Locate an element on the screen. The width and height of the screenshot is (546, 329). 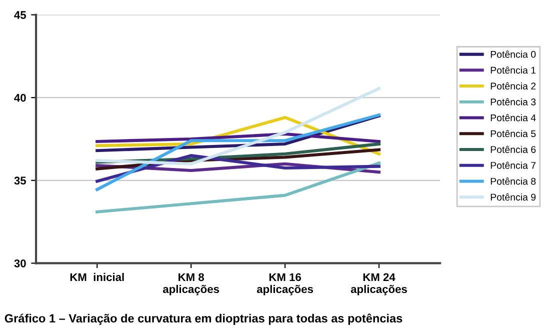
y-tick-label: 30 is located at coordinates (20, 263).